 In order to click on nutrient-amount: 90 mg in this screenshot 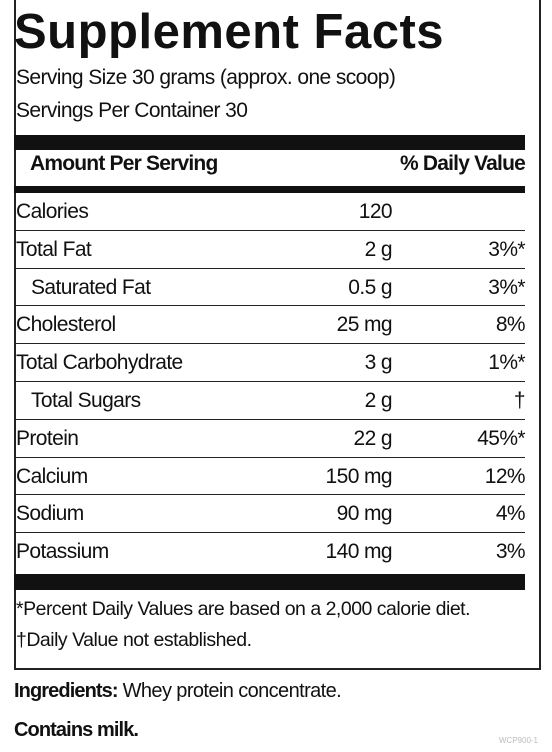, I will do `click(364, 514)`.